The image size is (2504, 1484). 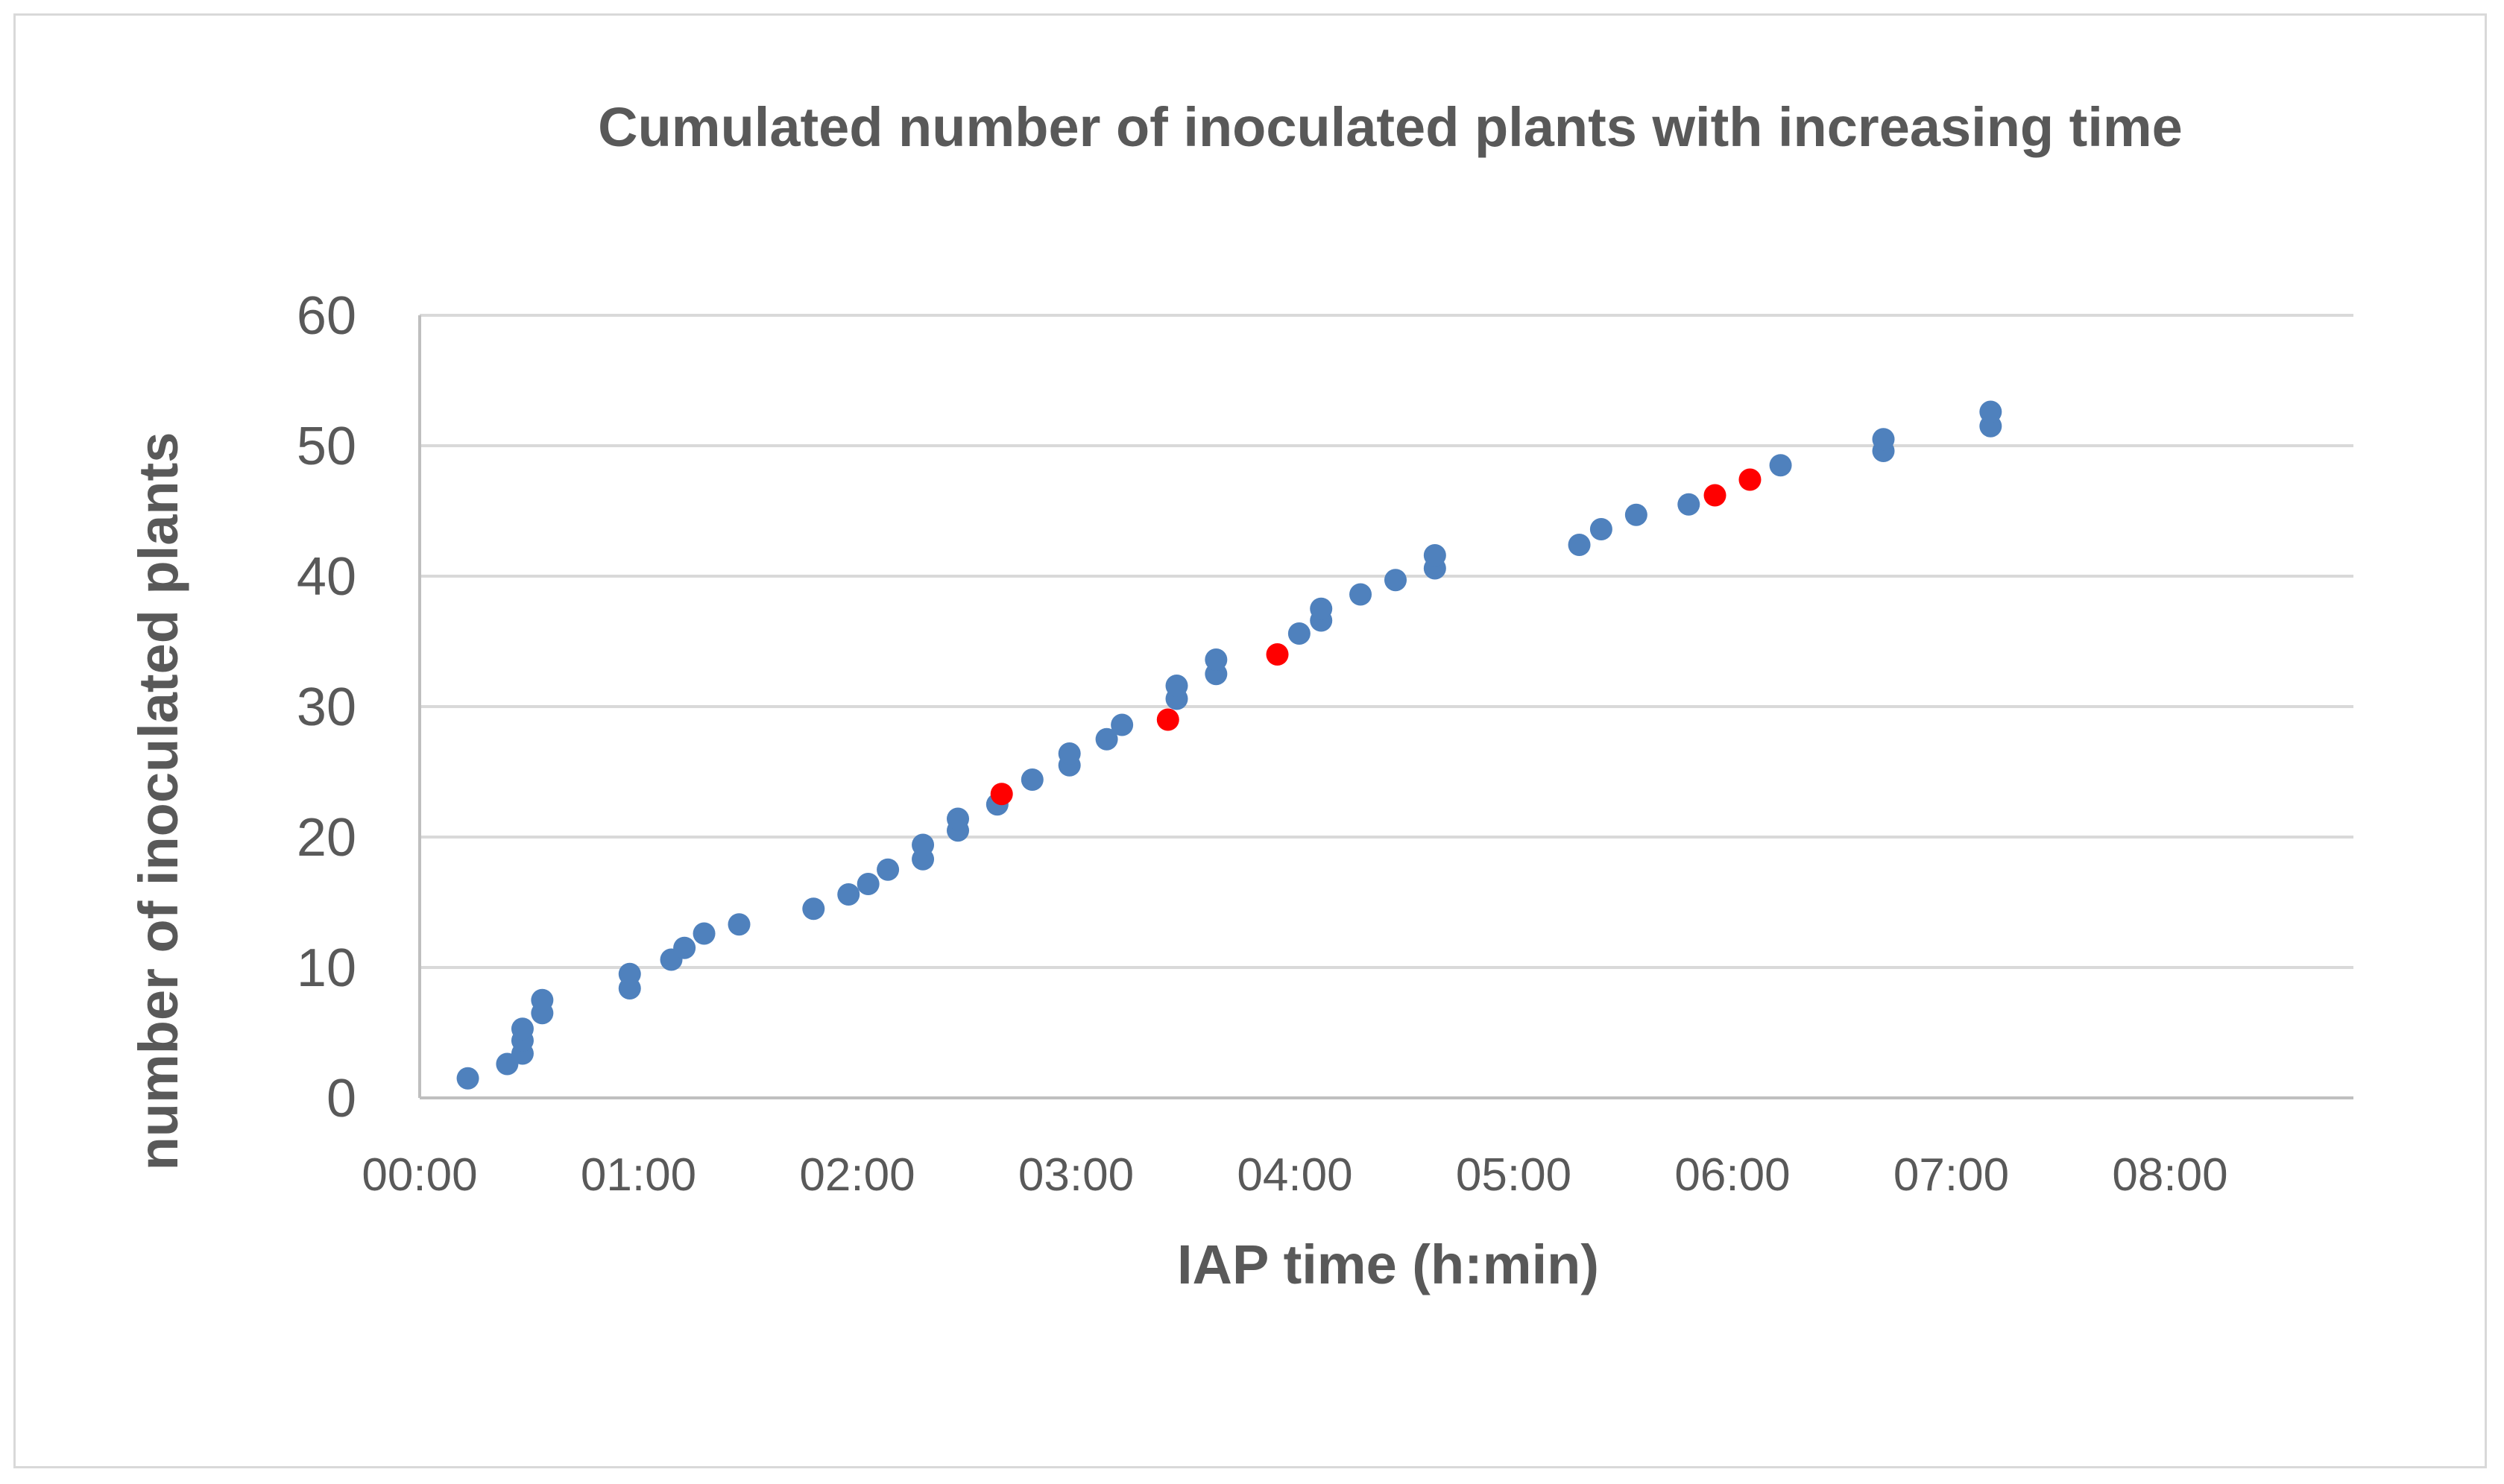 I want to click on y-tick-label-40: 40, so click(x=326, y=577).